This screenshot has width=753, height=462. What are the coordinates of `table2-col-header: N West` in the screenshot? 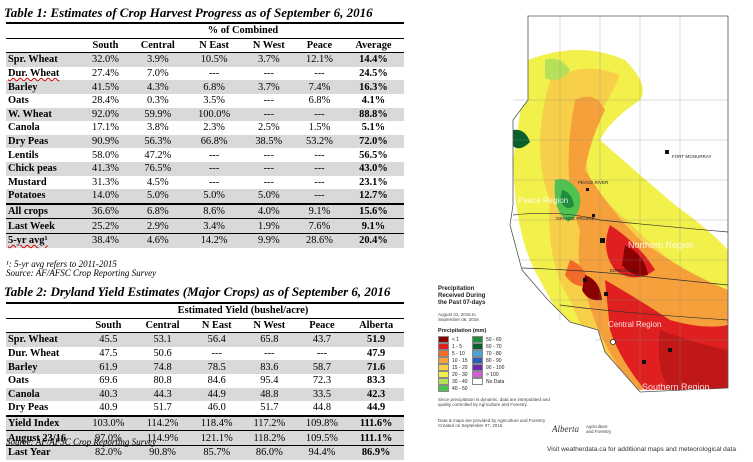 It's located at (269, 325).